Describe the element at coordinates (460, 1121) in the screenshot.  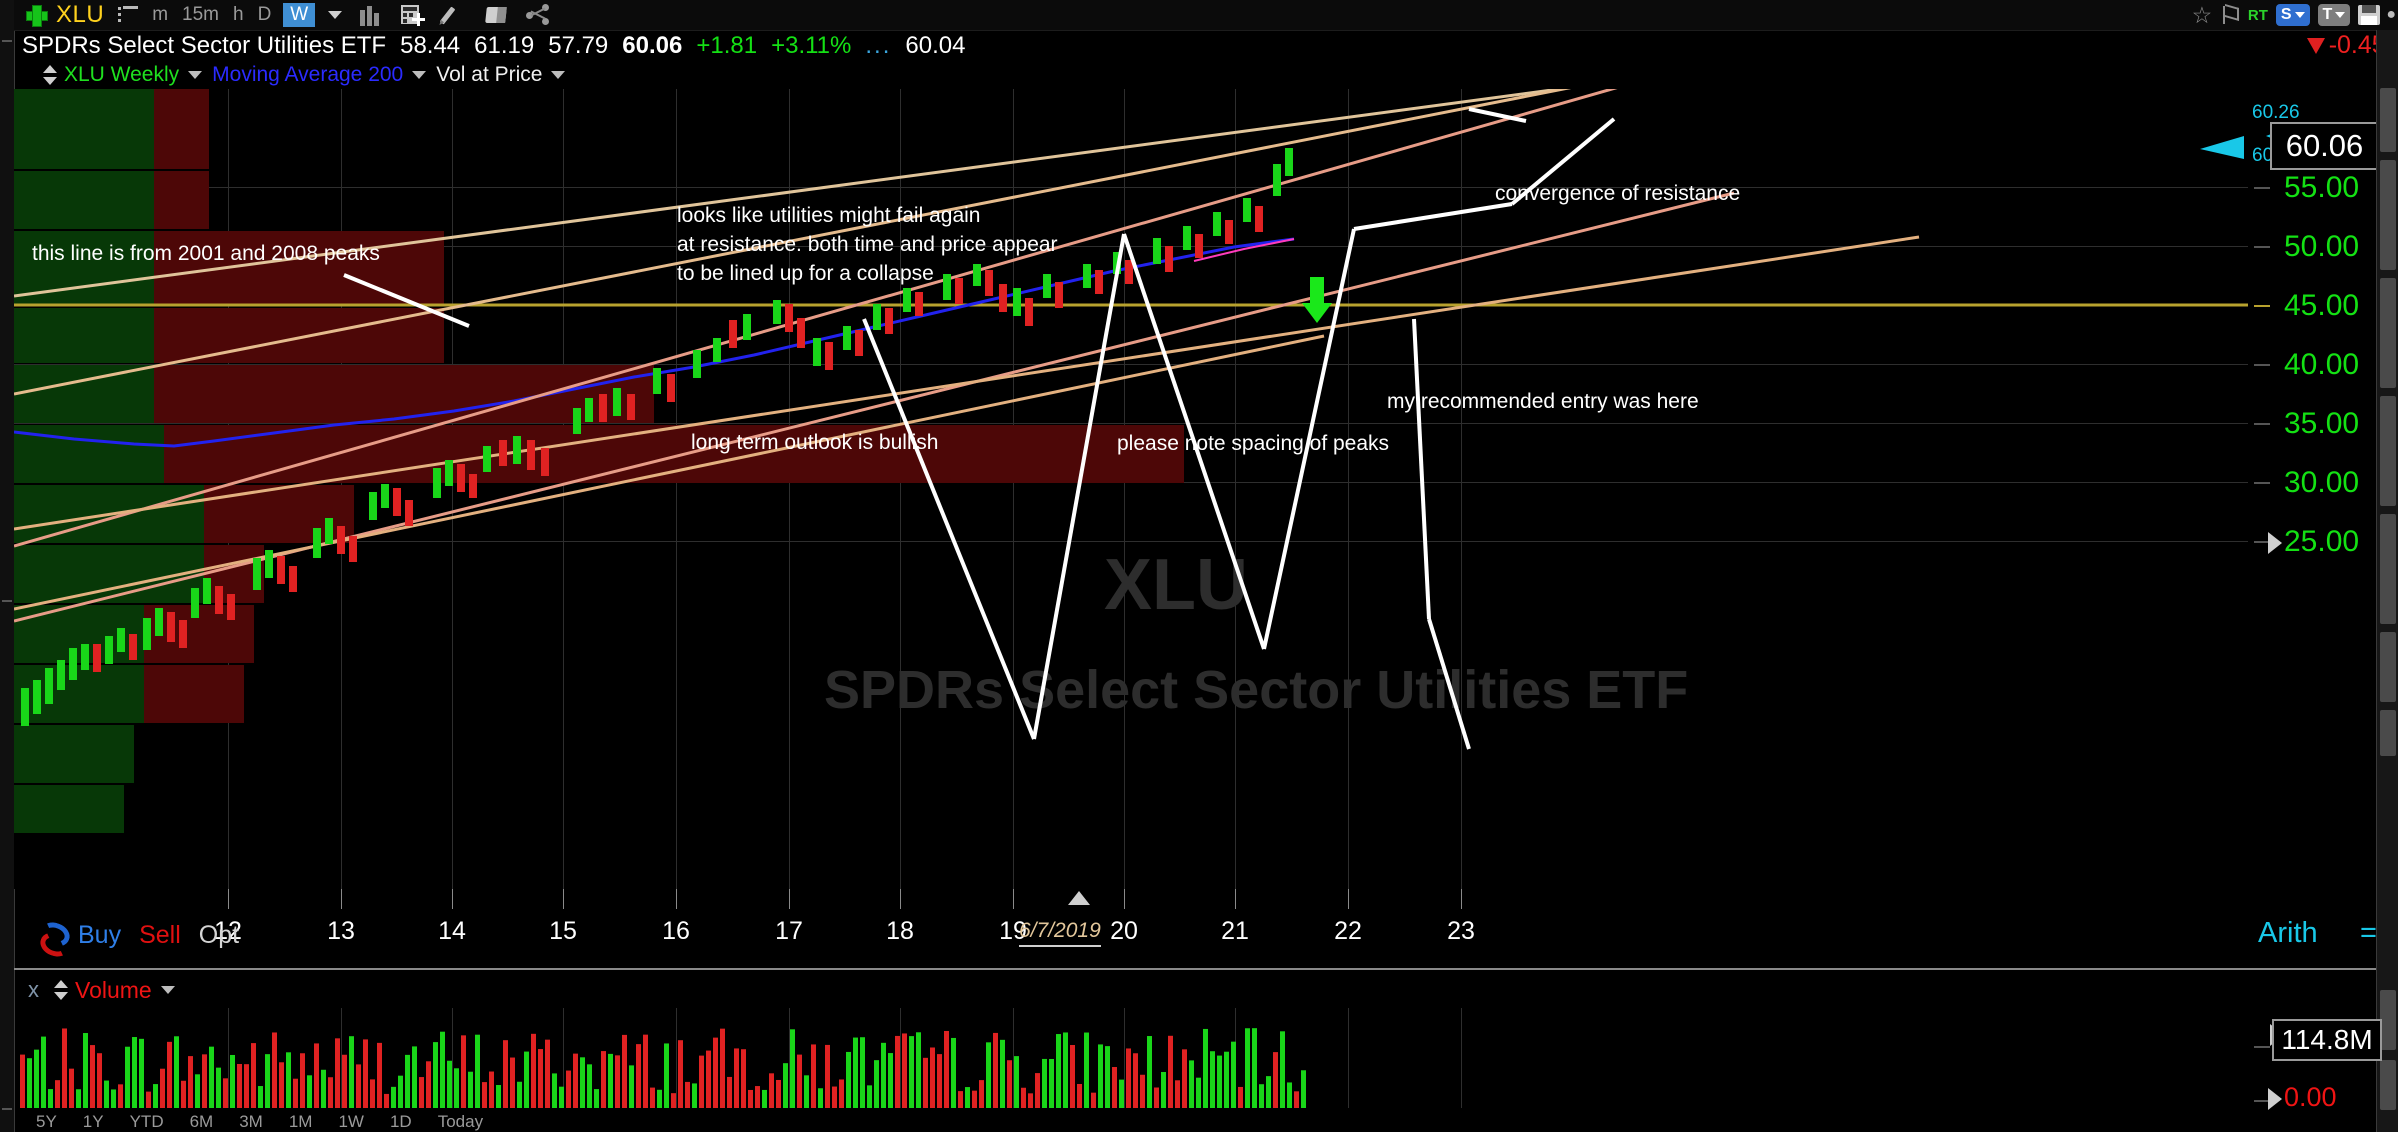
I see `range-today: Today` at that location.